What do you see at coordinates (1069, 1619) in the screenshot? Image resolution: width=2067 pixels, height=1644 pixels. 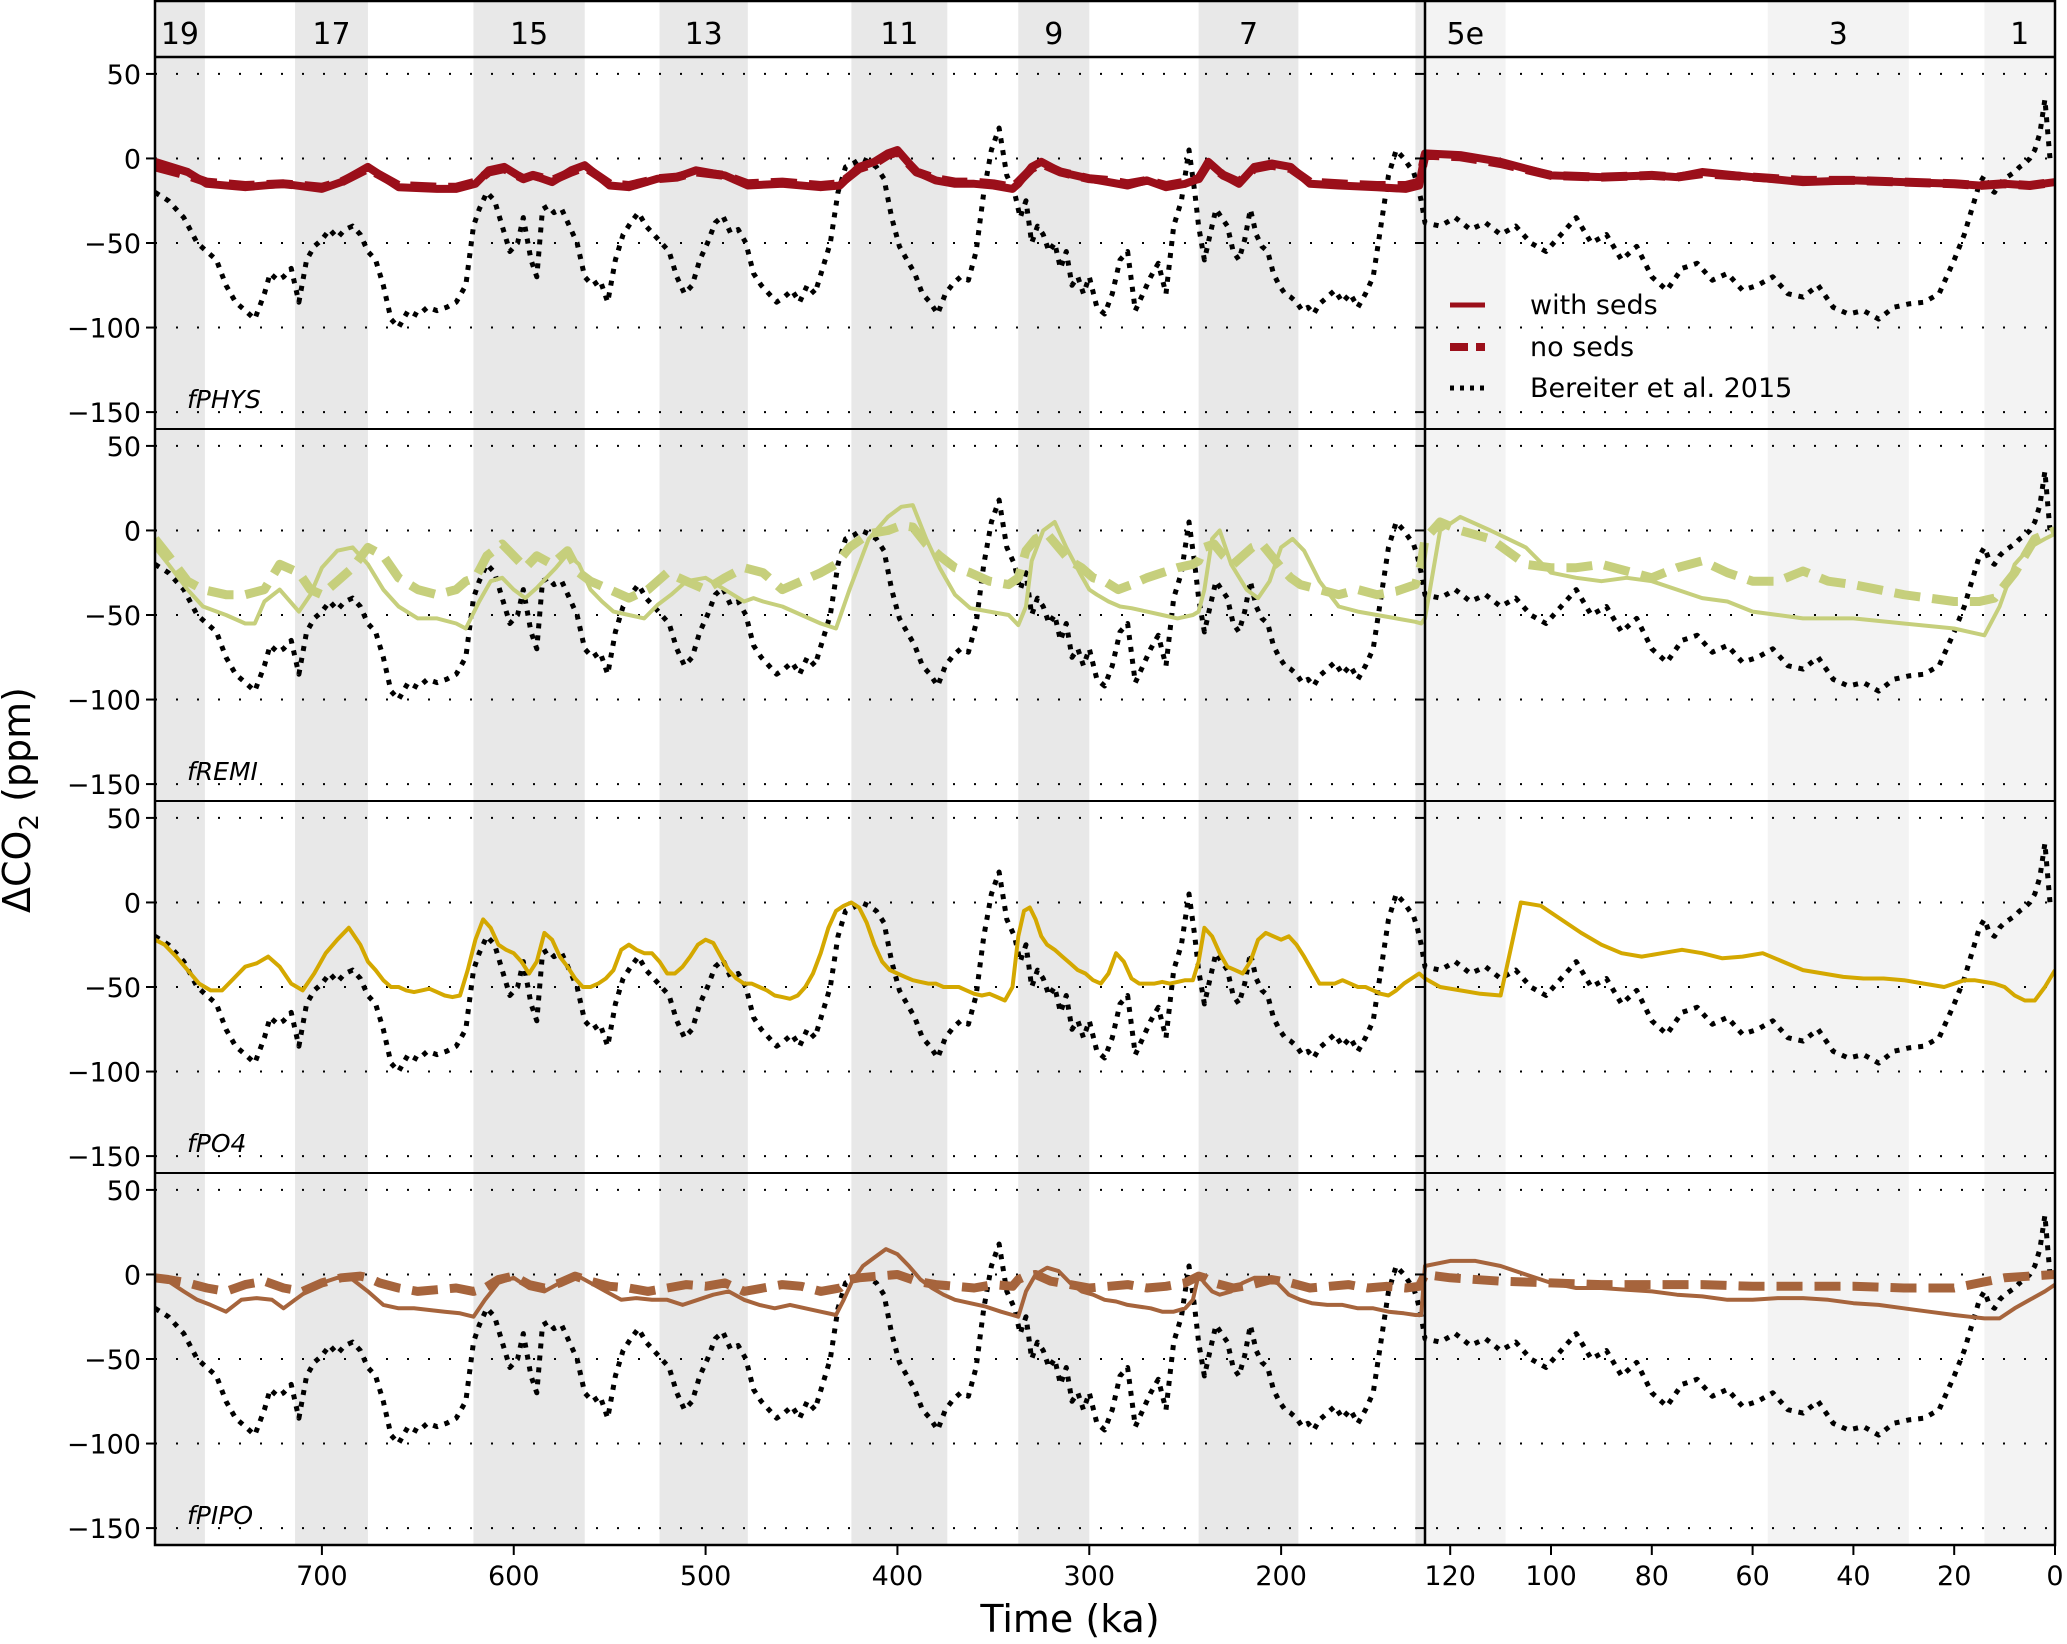 I see `x-axis-title: Time (ka)` at bounding box center [1069, 1619].